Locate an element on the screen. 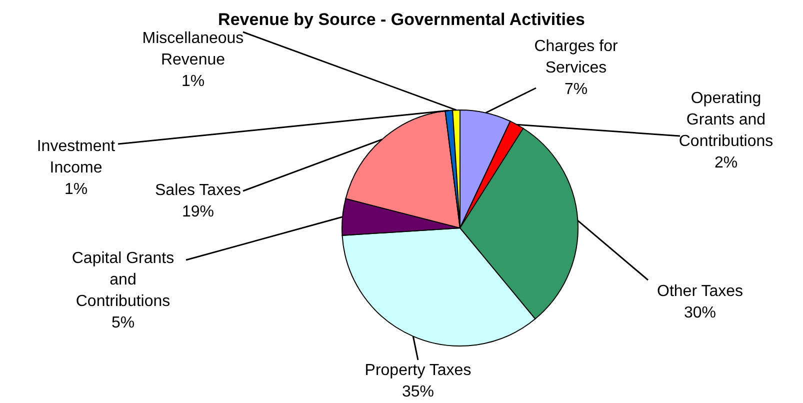  chart-title: Revenue by Source - Governmental Activities is located at coordinates (401, 20).